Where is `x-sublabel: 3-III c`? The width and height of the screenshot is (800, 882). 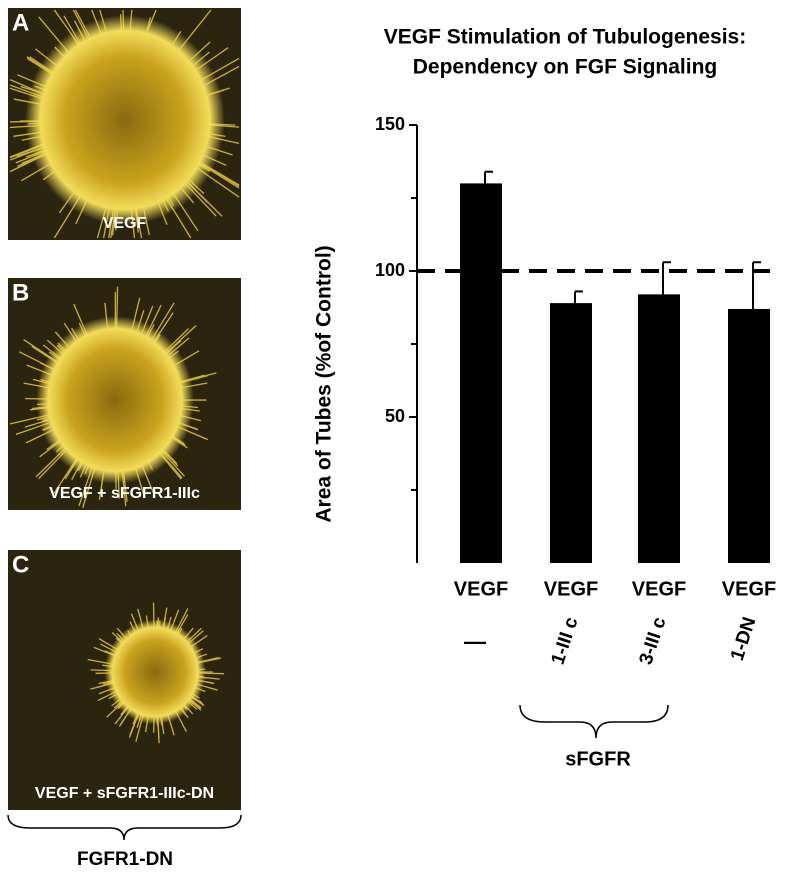 x-sublabel: 3-III c is located at coordinates (653, 640).